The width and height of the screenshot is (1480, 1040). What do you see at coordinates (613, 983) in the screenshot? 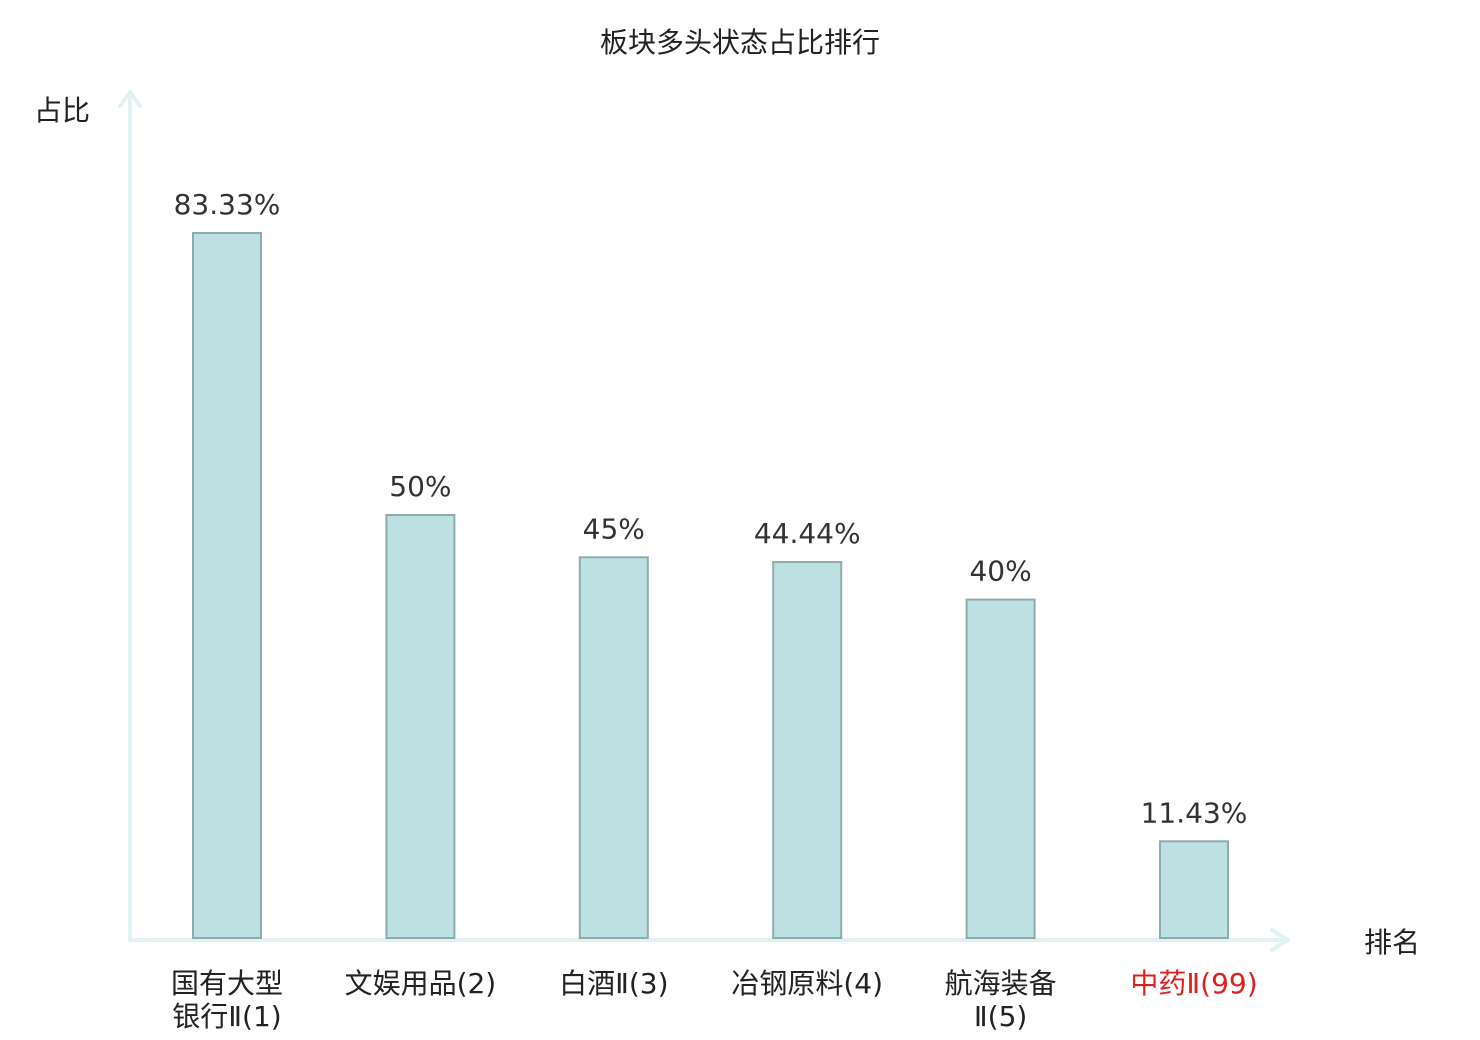
I see `category-label-3: 白酒Ⅱ(3)` at bounding box center [613, 983].